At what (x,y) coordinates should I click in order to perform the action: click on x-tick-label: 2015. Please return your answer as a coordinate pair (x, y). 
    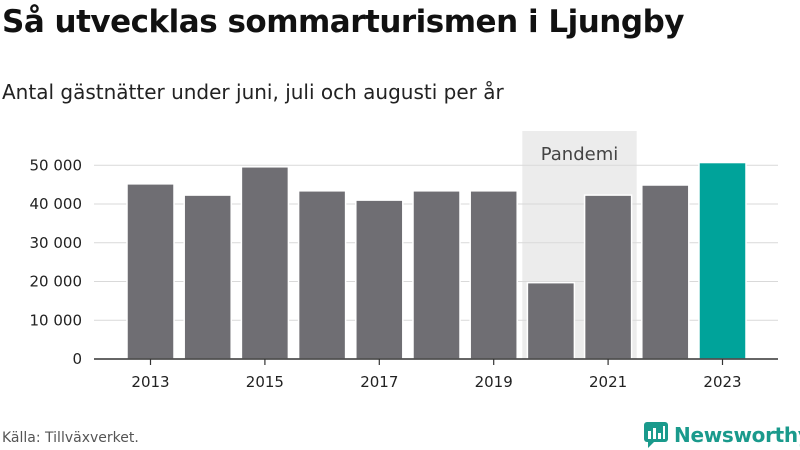
    Looking at the image, I should click on (265, 382).